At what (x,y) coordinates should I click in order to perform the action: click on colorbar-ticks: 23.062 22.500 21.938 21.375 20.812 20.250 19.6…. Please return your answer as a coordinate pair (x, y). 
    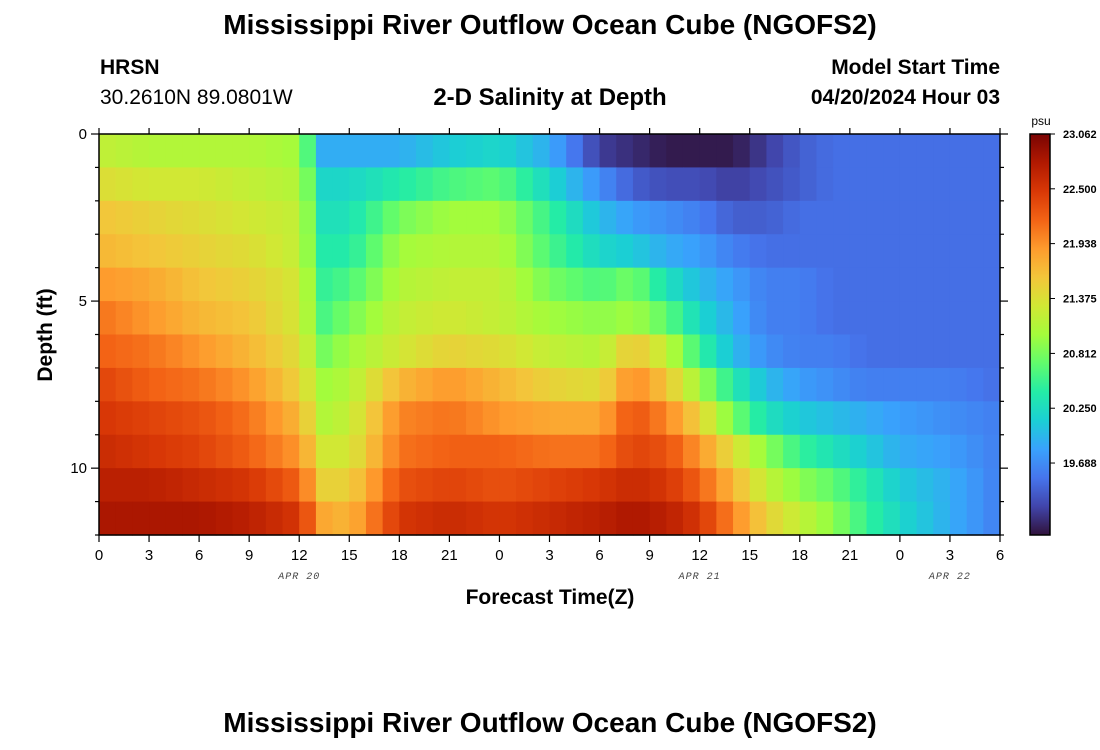
    Looking at the image, I should click on (1073, 299).